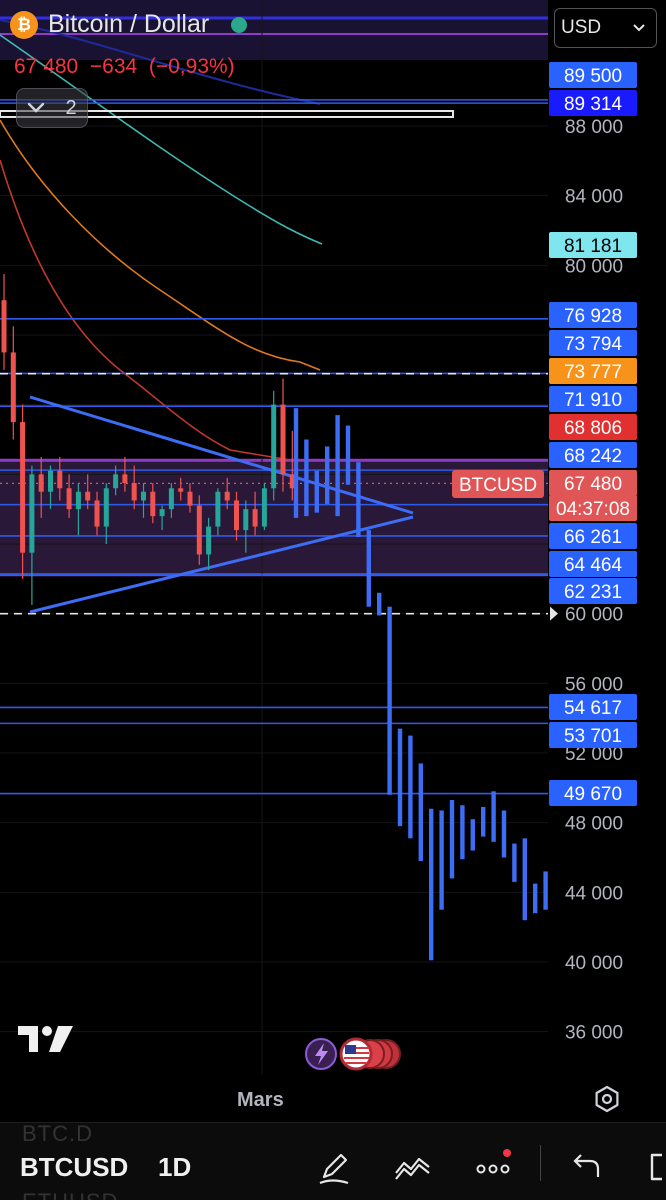 Image resolution: width=666 pixels, height=1200 pixels. I want to click on symbol-title: Bitcoin / Dollar, so click(129, 24).